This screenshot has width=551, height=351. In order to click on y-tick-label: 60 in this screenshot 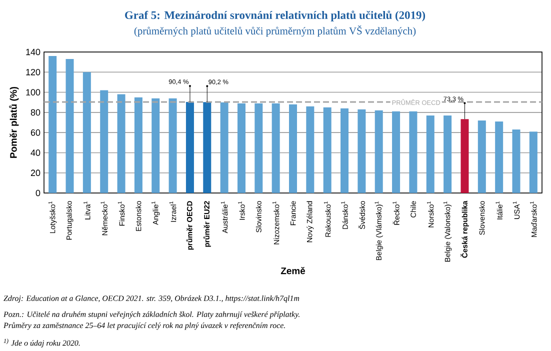, I will do `click(35, 132)`.